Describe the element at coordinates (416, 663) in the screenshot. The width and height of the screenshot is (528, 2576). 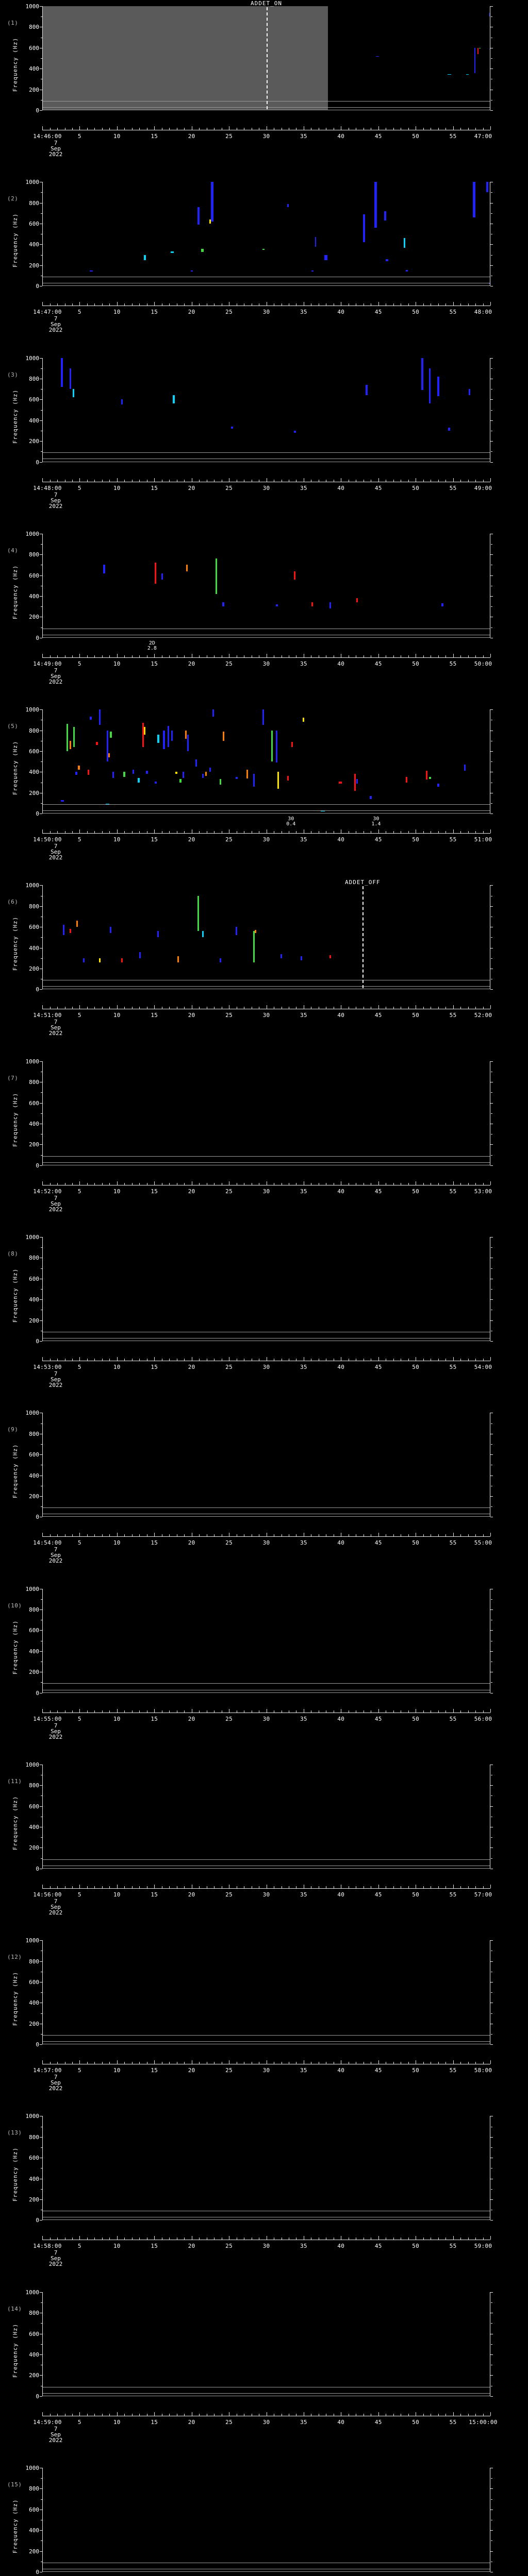
I see `x-tick-label: 50` at that location.